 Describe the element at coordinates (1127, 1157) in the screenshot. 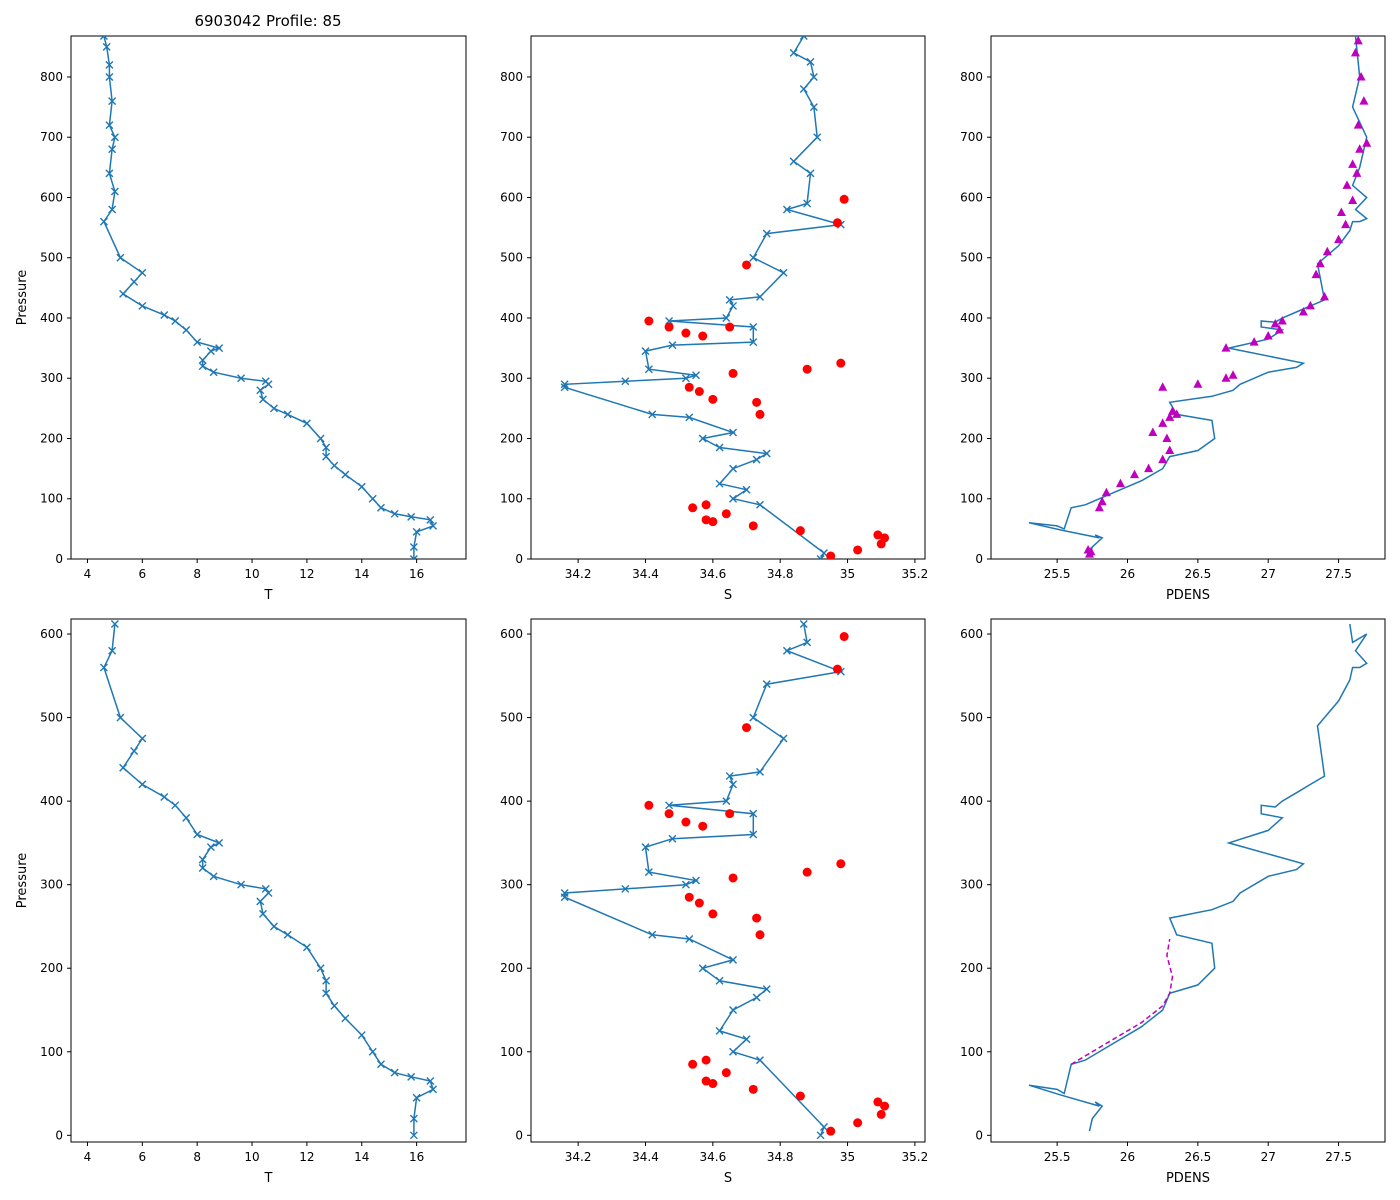

I see `x-tick-label: 26` at that location.